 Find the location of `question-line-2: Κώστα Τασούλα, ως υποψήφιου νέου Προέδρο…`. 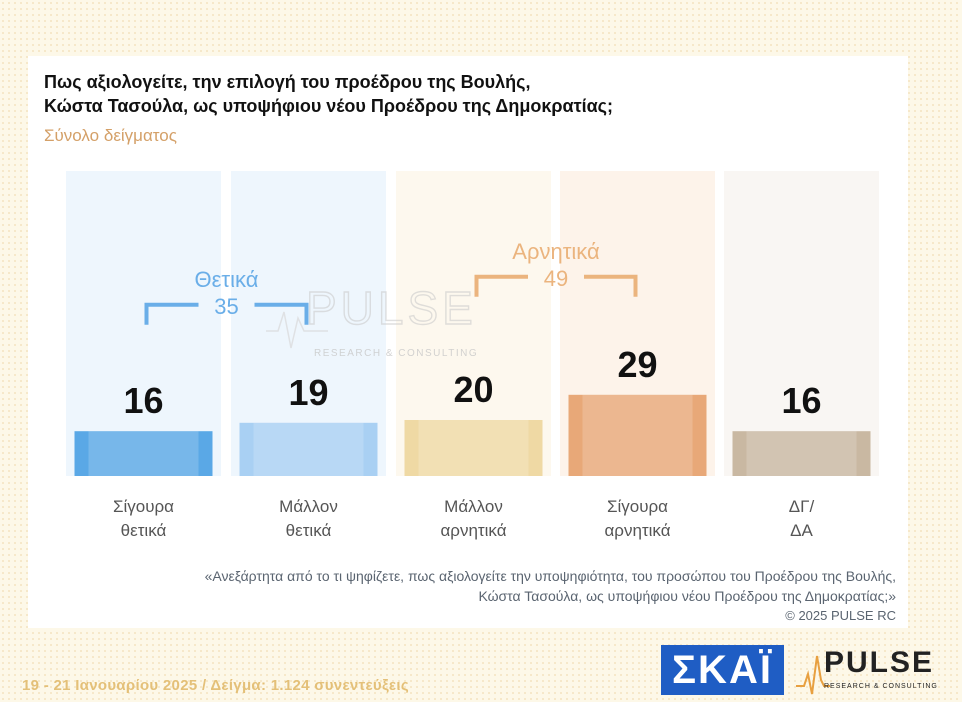

question-line-2: Κώστα Τασούλα, ως υποψήφιου νέου Προέδρο… is located at coordinates (329, 106).